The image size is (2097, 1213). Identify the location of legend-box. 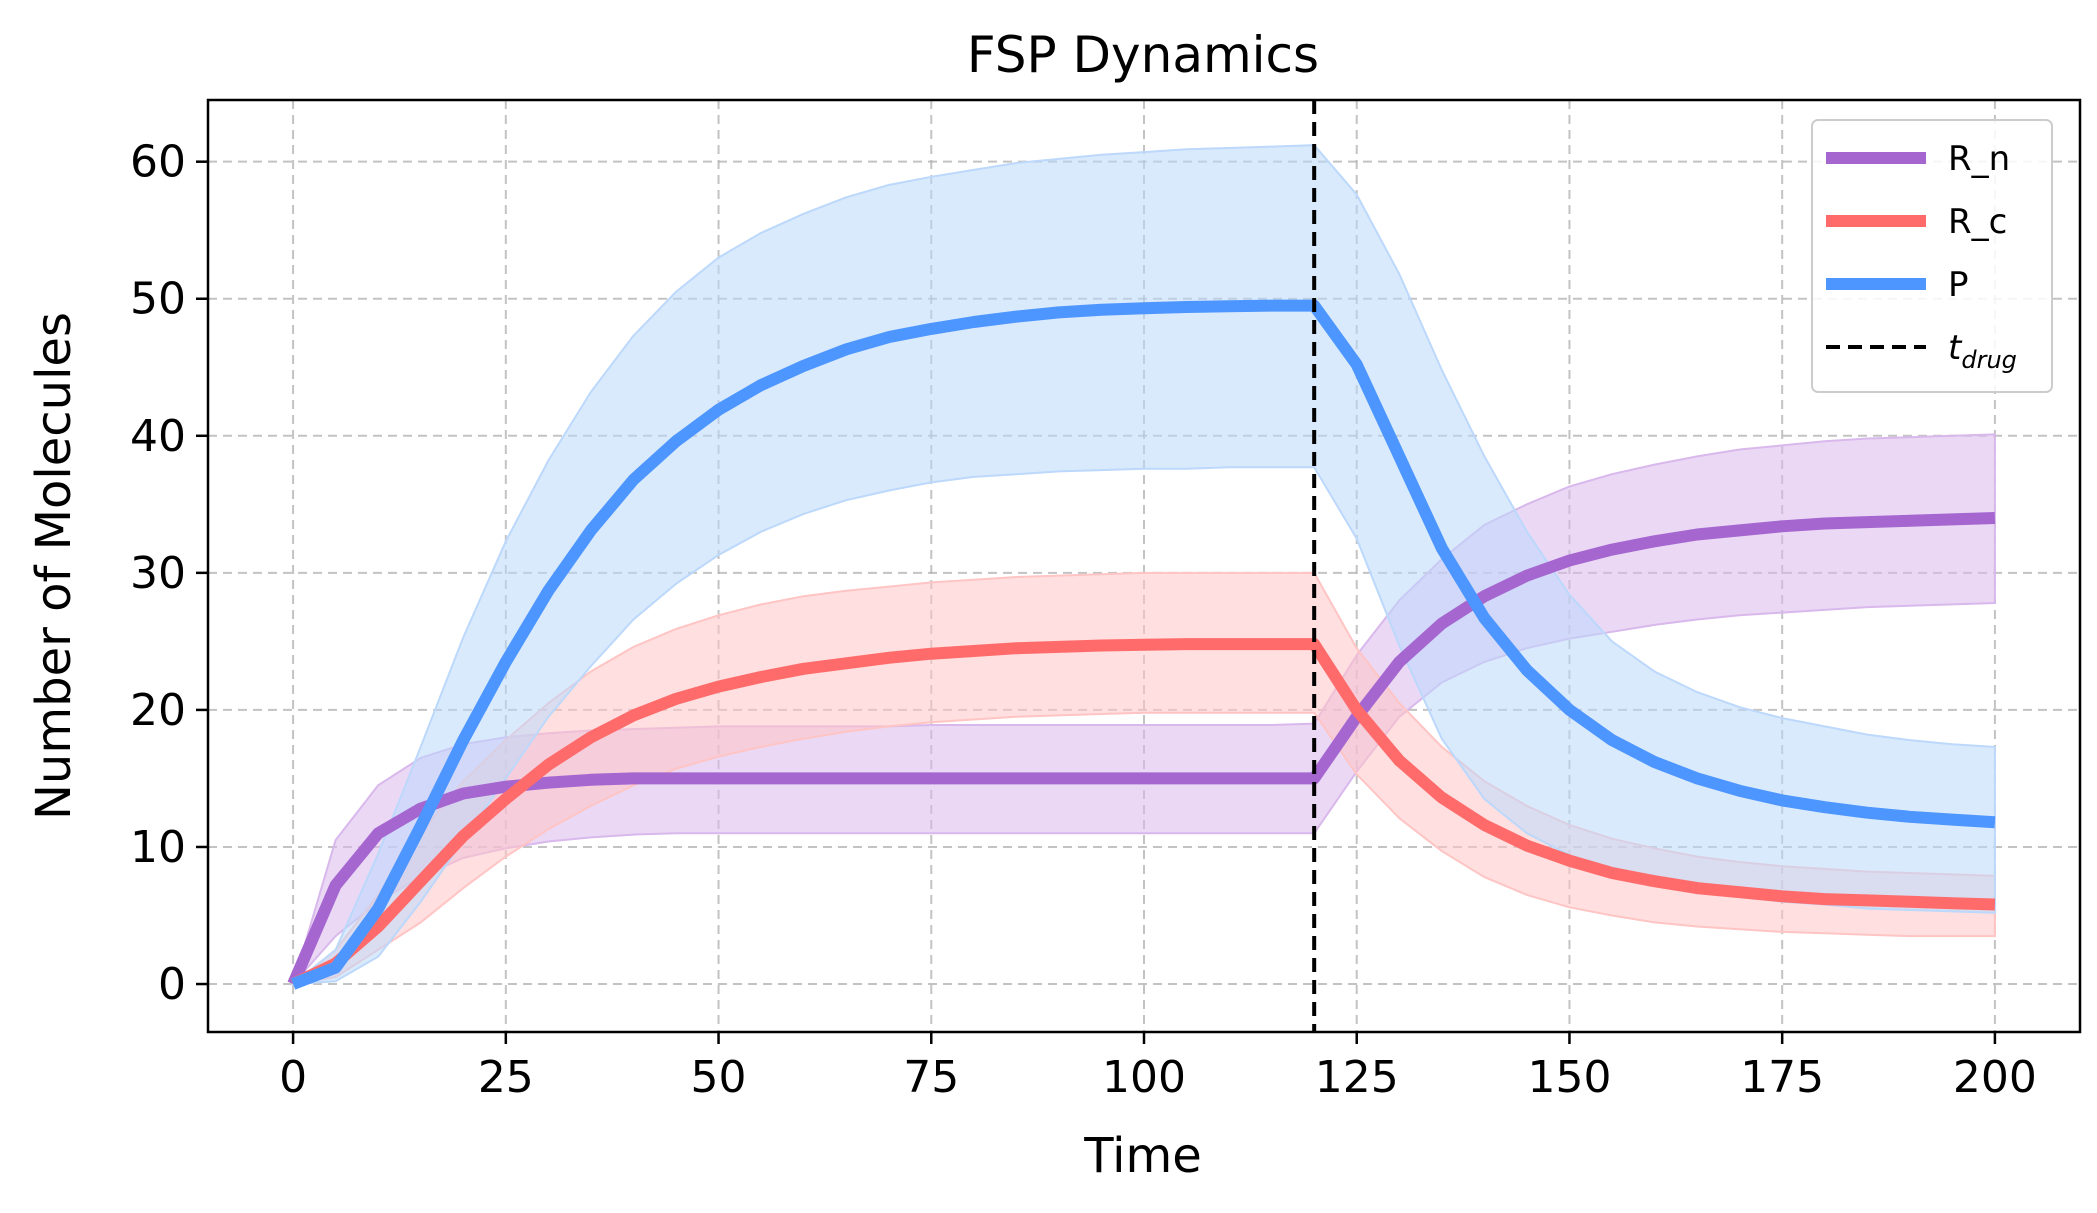
(1932, 256).